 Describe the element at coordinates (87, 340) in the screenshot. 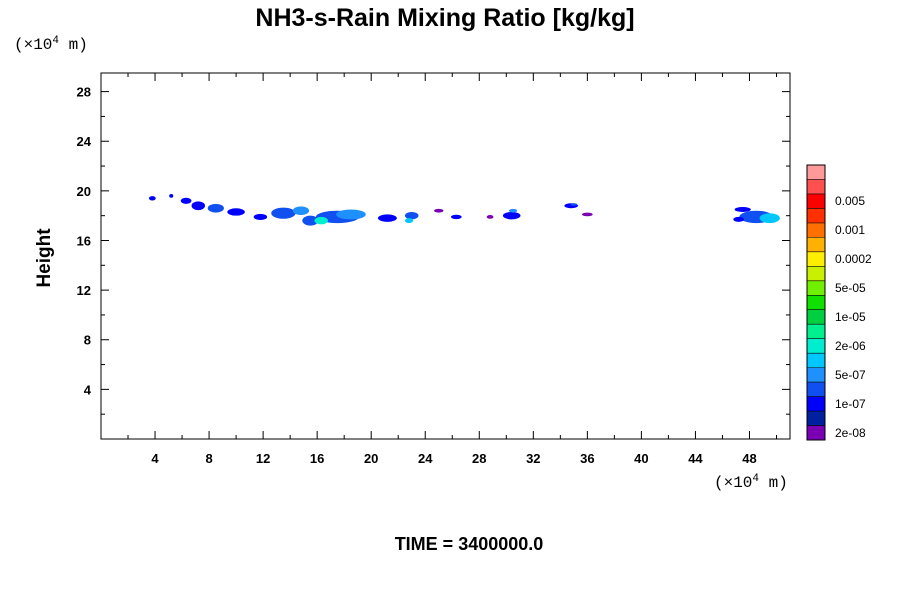

I see `y-tick-label: 8` at that location.